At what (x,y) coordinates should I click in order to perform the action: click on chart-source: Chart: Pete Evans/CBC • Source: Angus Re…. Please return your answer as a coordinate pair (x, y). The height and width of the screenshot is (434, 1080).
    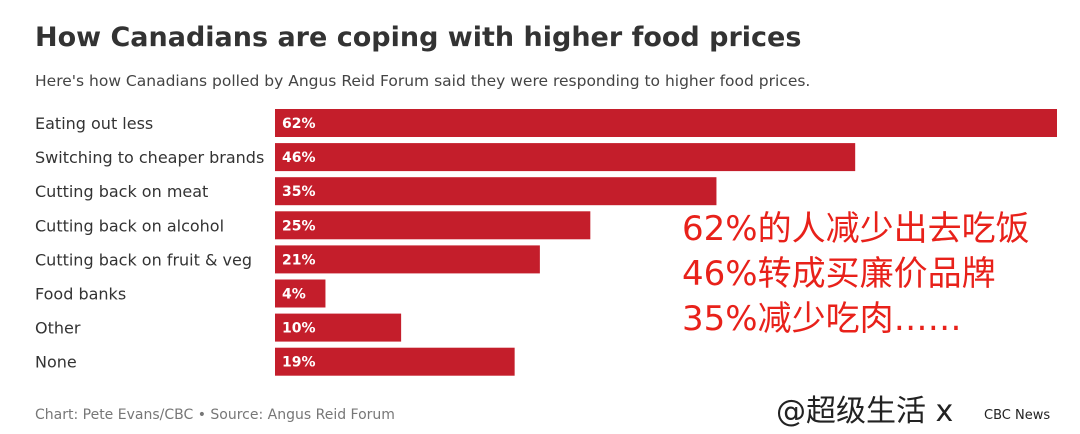
    Looking at the image, I should click on (215, 415).